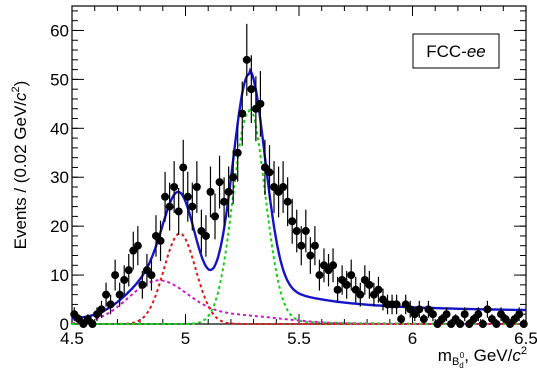  What do you see at coordinates (59, 177) in the screenshot?
I see `y-tick-label: 30` at bounding box center [59, 177].